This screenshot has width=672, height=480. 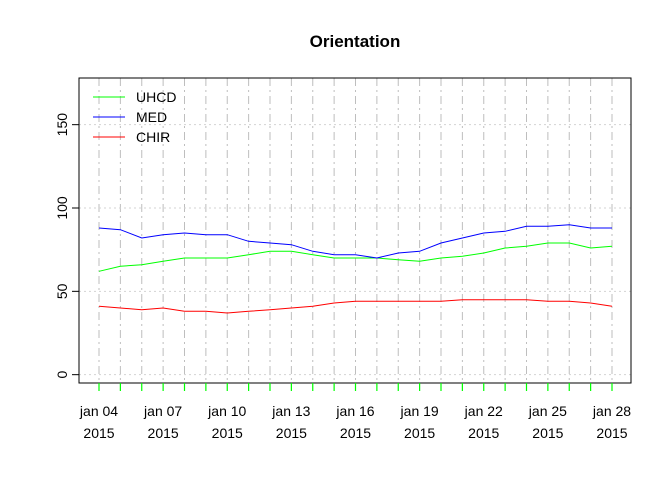 What do you see at coordinates (547, 411) in the screenshot?
I see `x-tick-label: jan 25` at bounding box center [547, 411].